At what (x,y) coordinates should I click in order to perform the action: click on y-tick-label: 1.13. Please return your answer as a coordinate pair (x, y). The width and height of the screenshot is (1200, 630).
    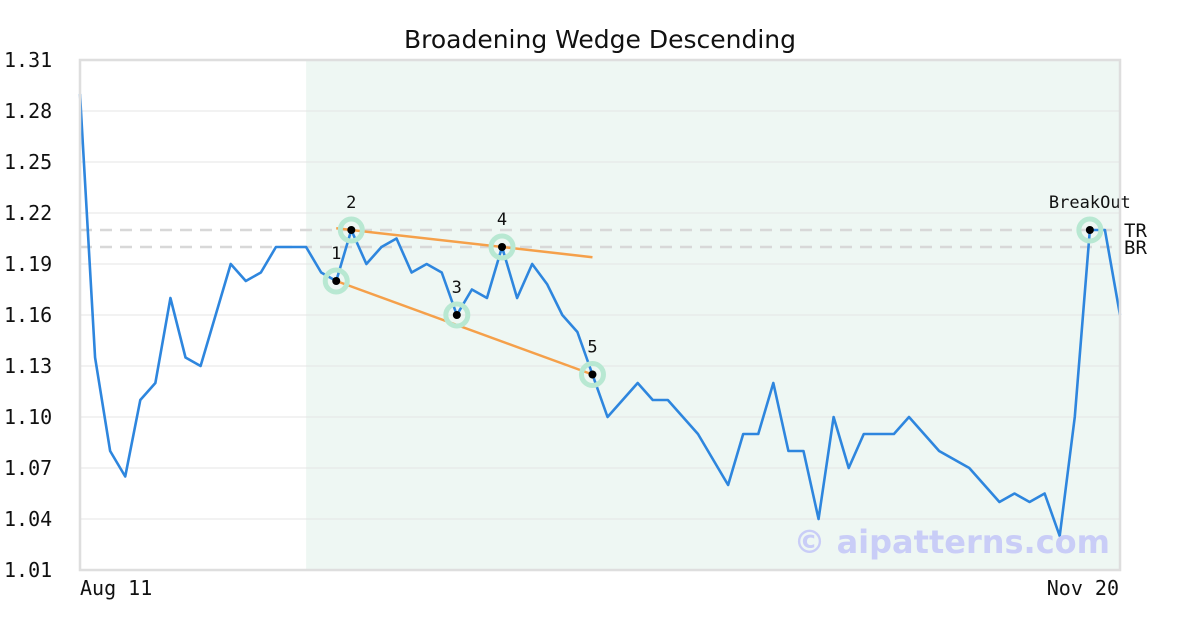
    Looking at the image, I should click on (28, 366).